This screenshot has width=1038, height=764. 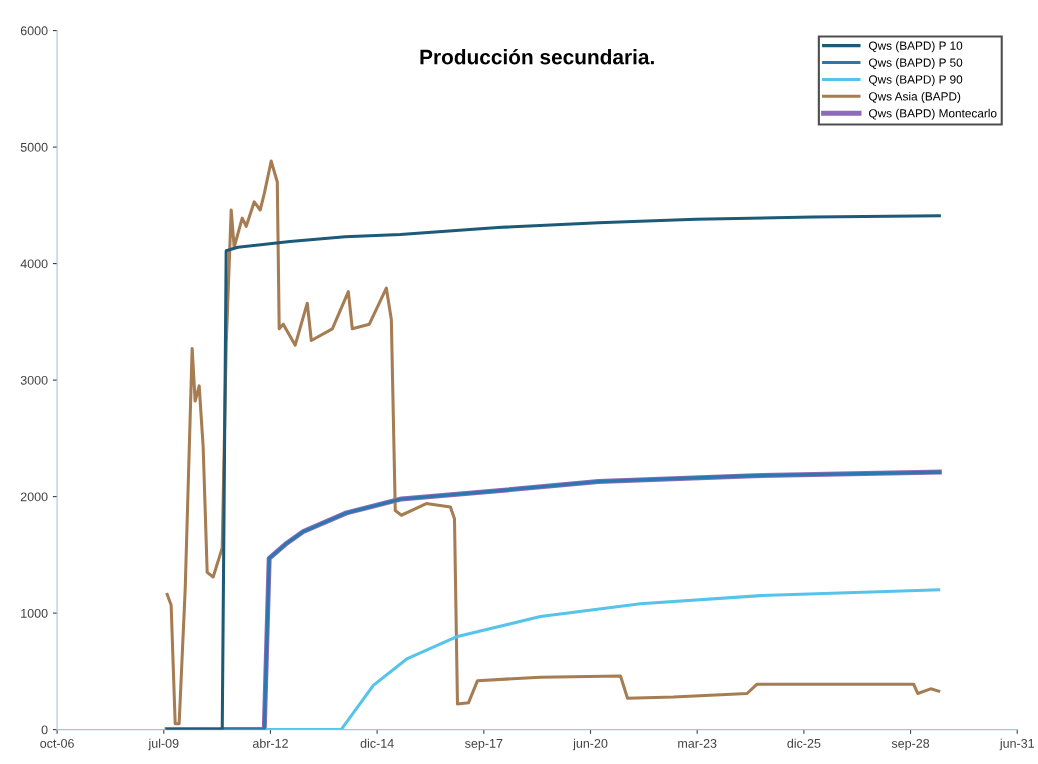 I want to click on y-tick-label: 2000, so click(x=34, y=497).